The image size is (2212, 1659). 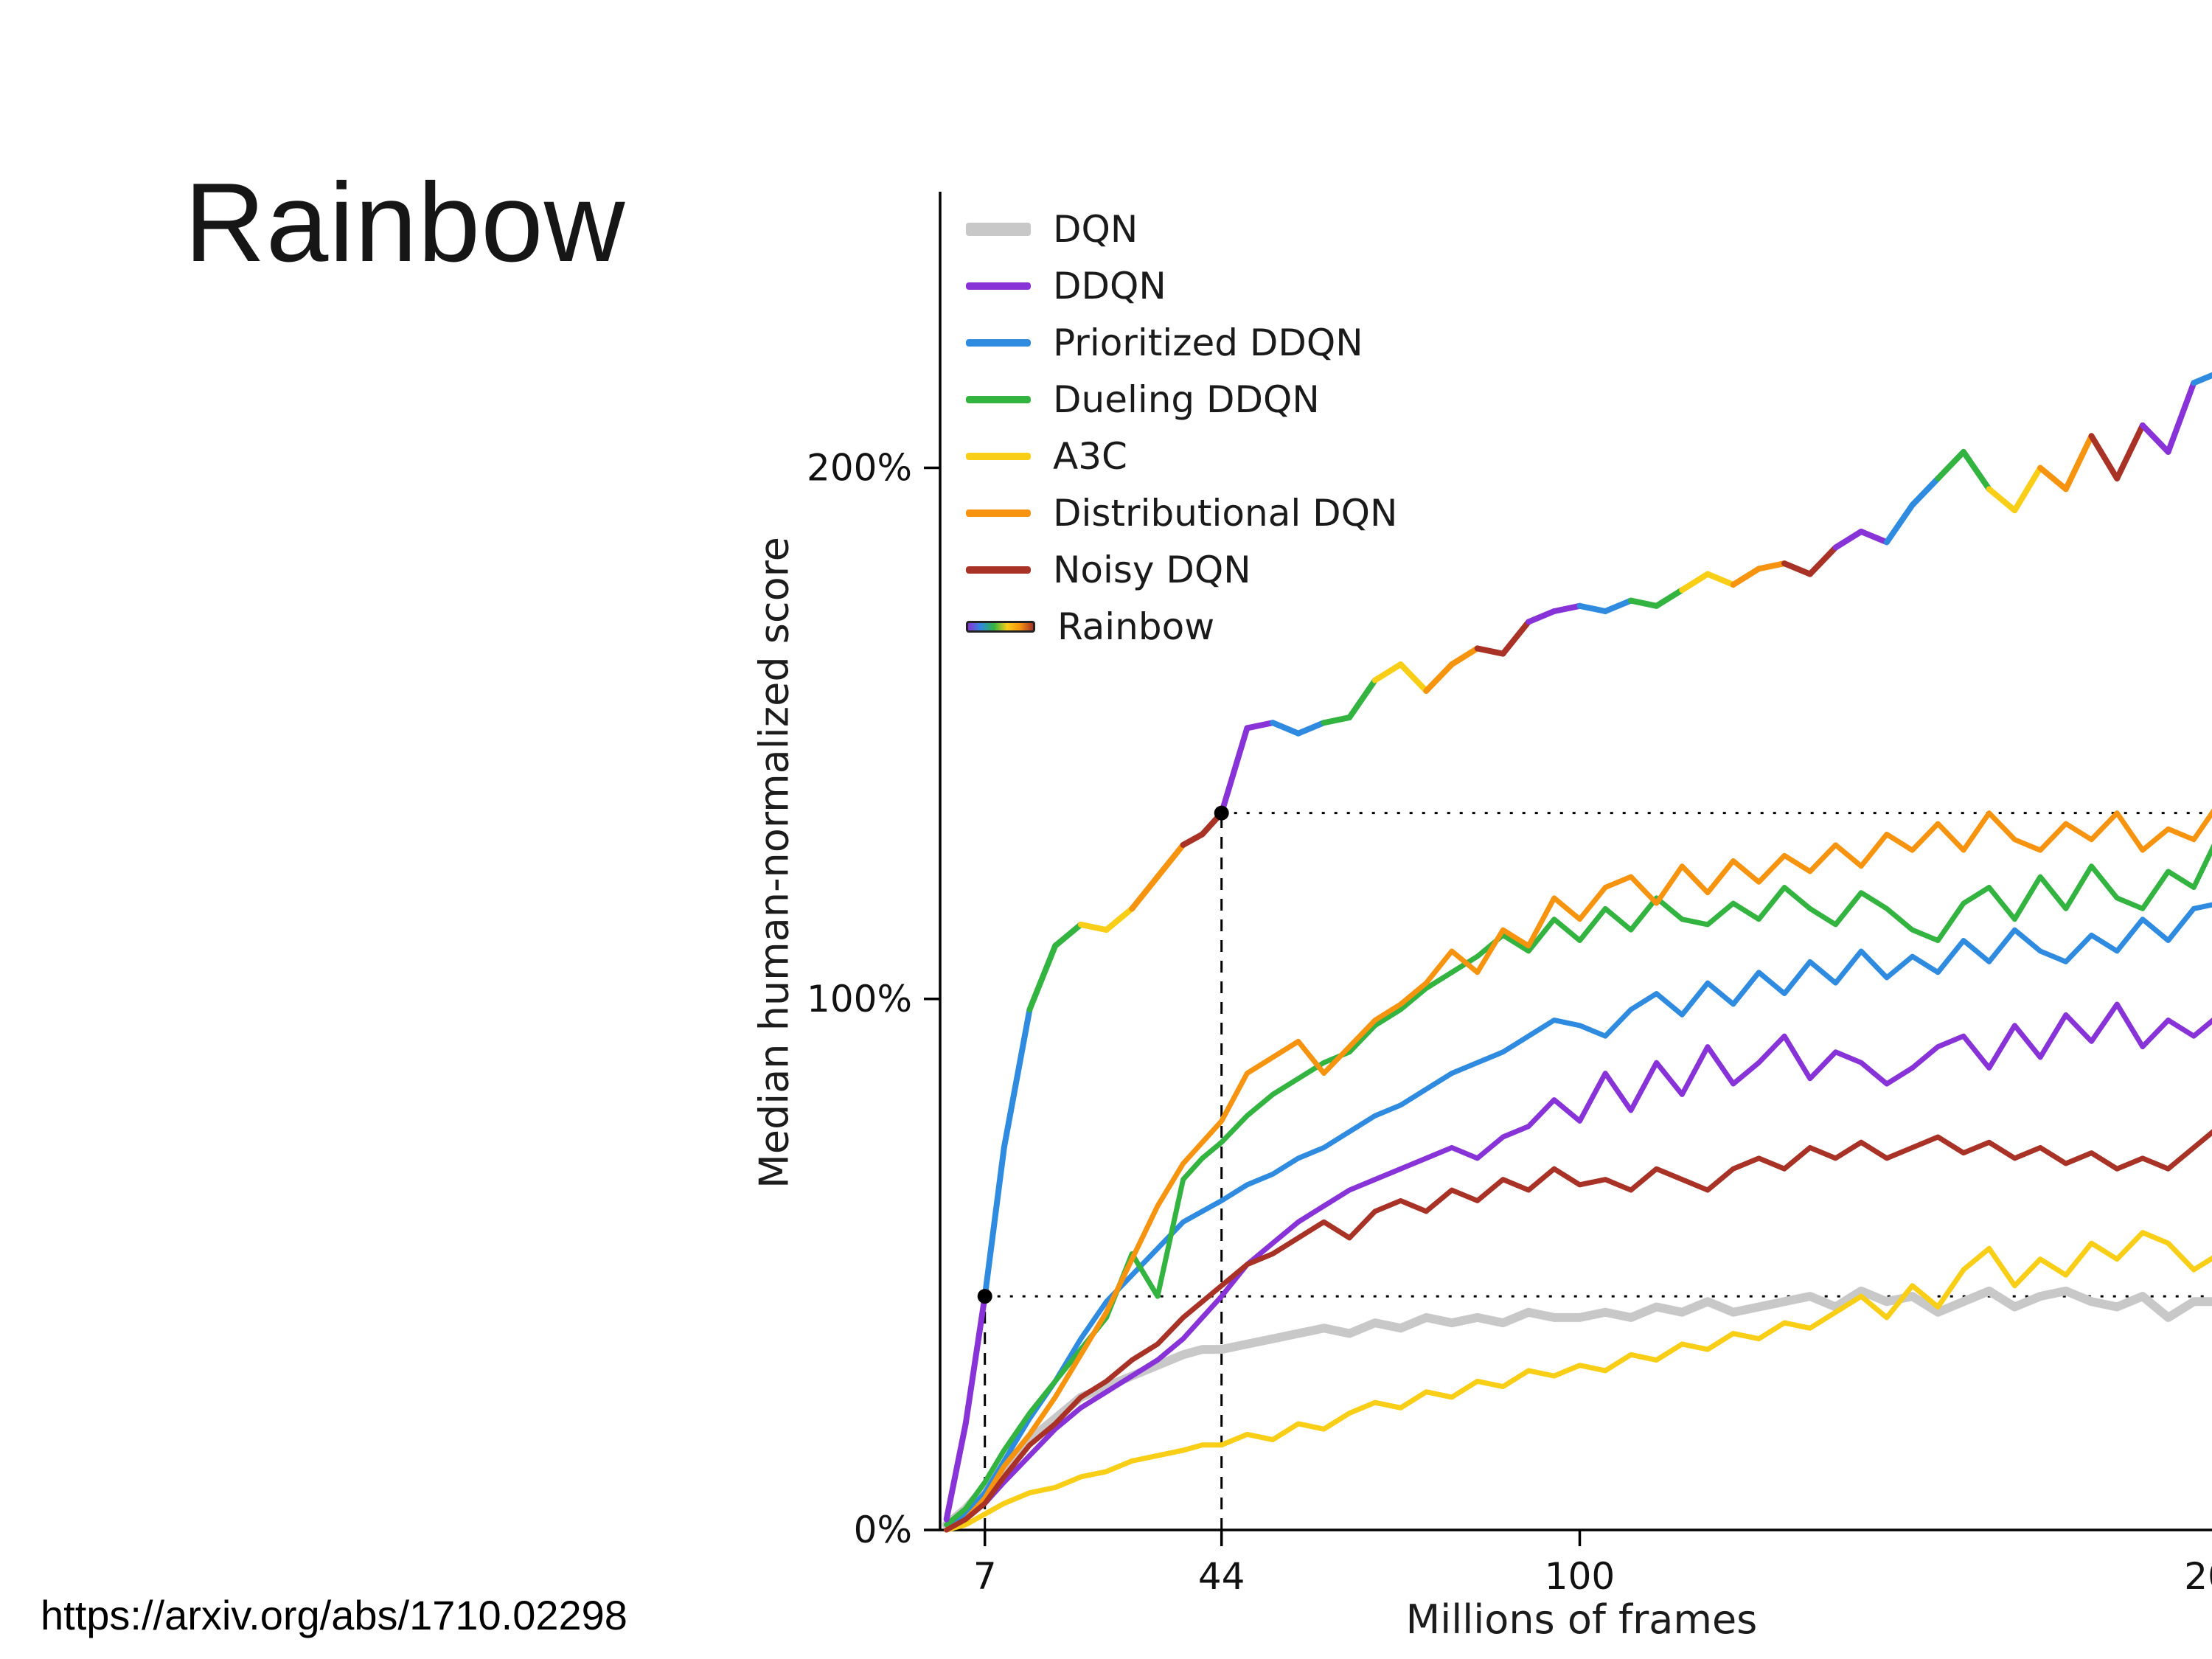 I want to click on series-a3c, so click(x=1578, y=1381).